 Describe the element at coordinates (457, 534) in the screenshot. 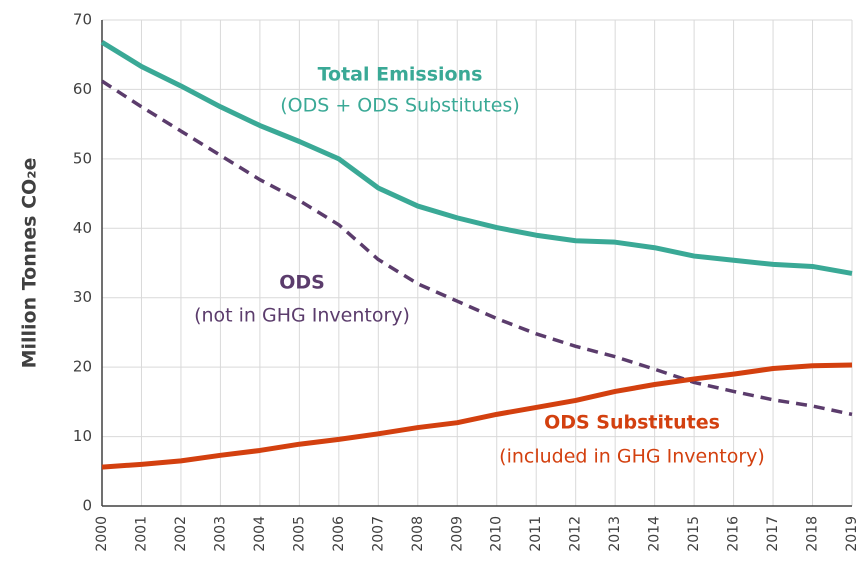

I see `x-tick-label: 2009` at that location.